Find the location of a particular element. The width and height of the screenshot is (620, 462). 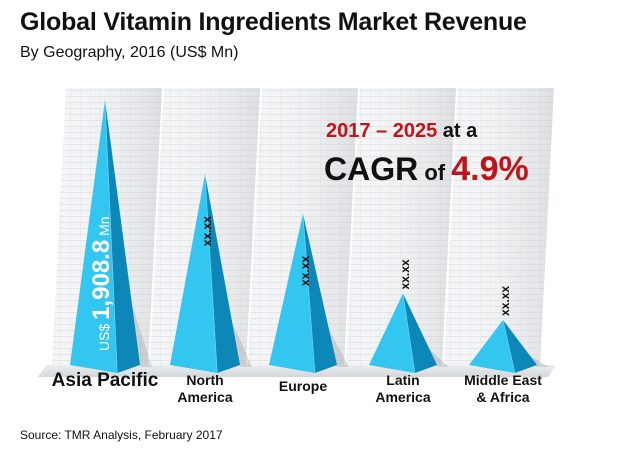

cagr-of: of is located at coordinates (435, 172).